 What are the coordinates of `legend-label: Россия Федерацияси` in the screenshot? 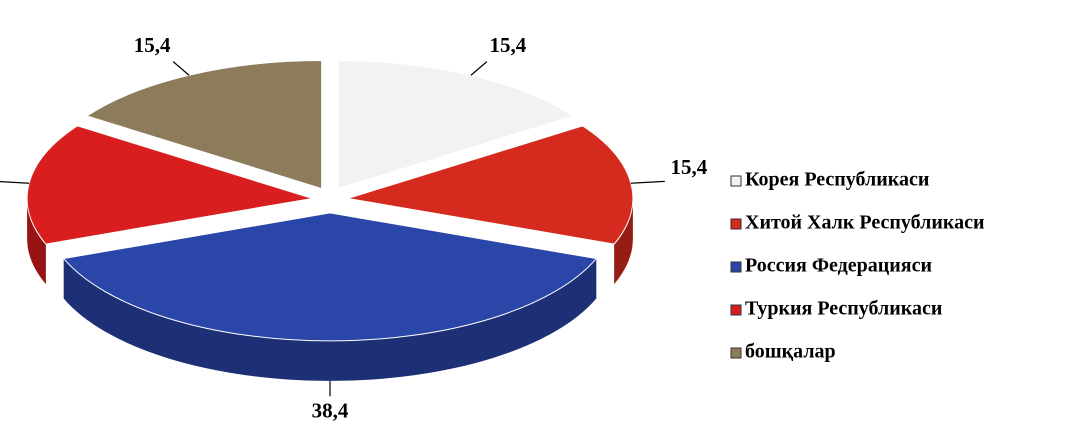 It's located at (838, 266).